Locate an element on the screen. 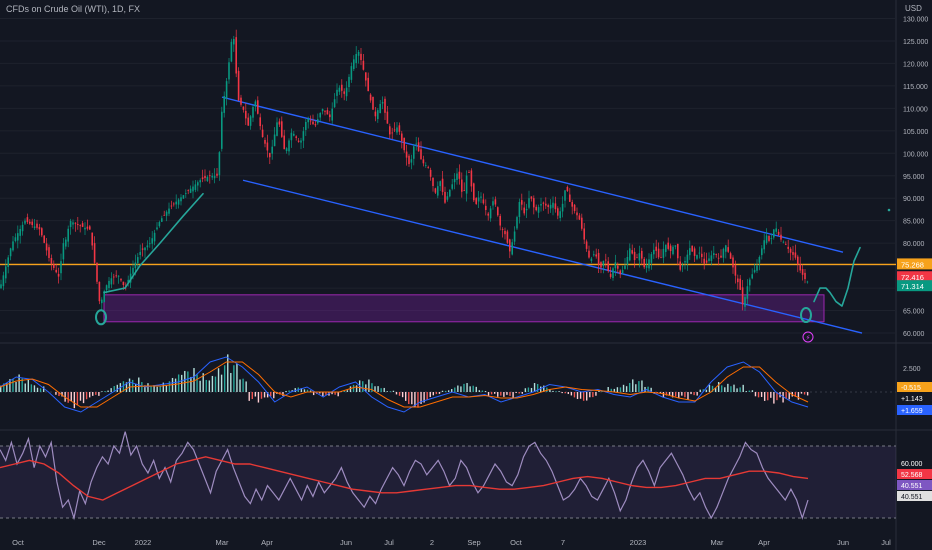  price-label-tag: 72.416 is located at coordinates (914, 277).